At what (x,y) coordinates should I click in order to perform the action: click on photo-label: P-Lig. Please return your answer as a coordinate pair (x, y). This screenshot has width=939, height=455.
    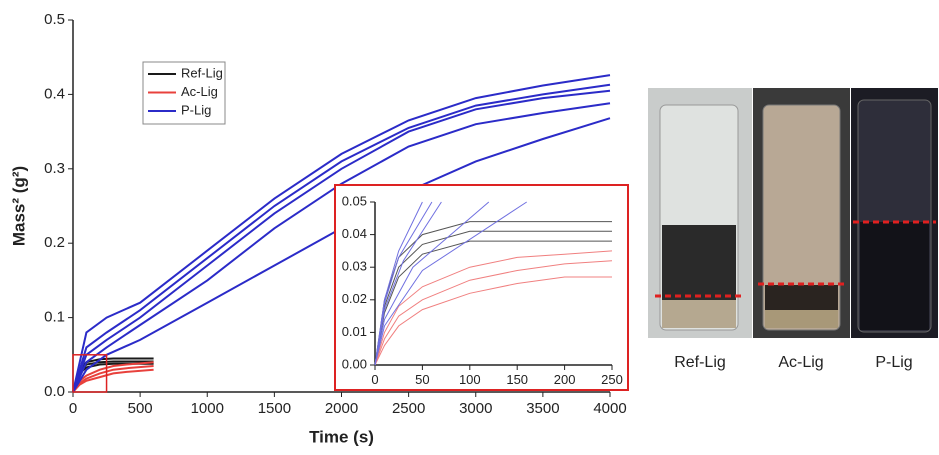
    Looking at the image, I should click on (893, 362).